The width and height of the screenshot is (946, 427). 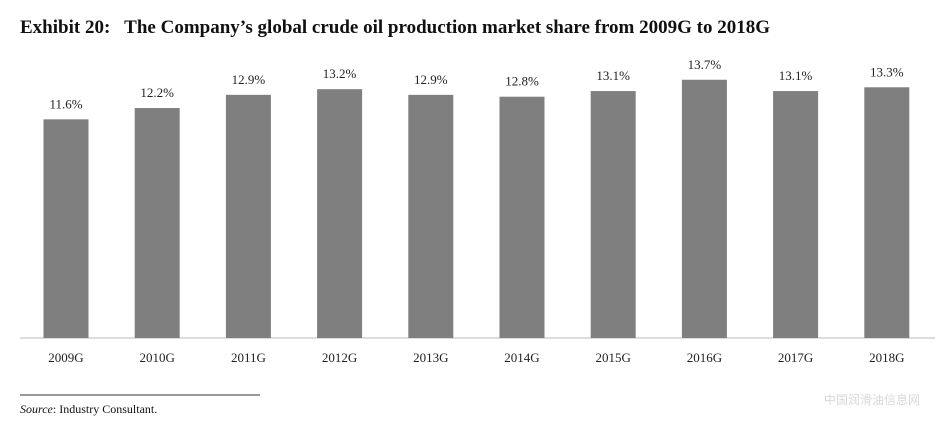 What do you see at coordinates (522, 81) in the screenshot?
I see `value-label: 12.8%` at bounding box center [522, 81].